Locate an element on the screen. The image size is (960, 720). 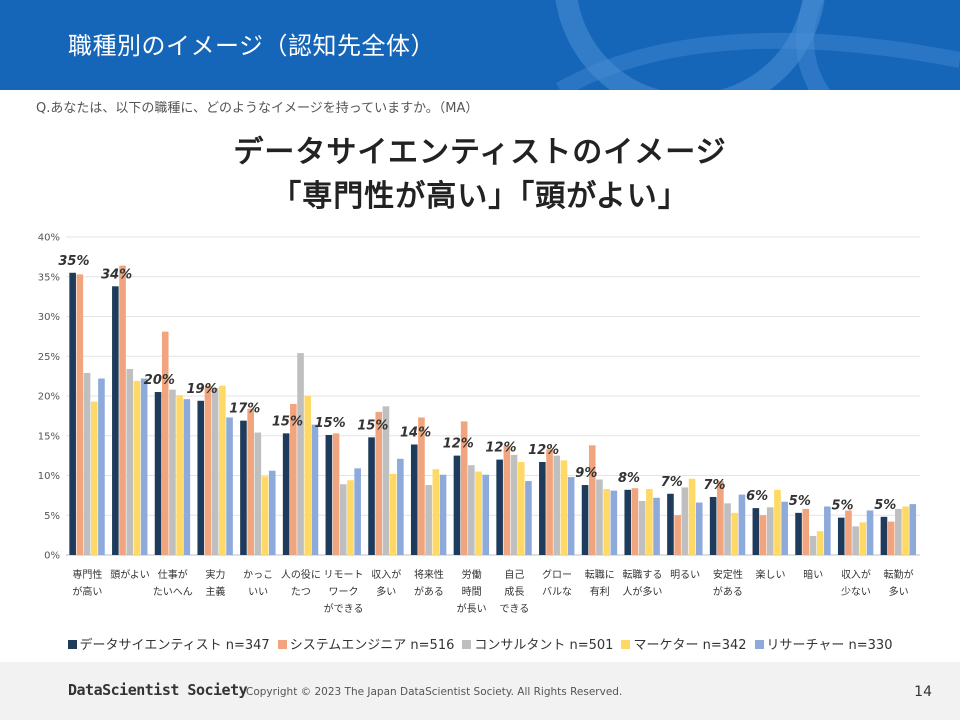
data-label: 7% is located at coordinates (714, 485).